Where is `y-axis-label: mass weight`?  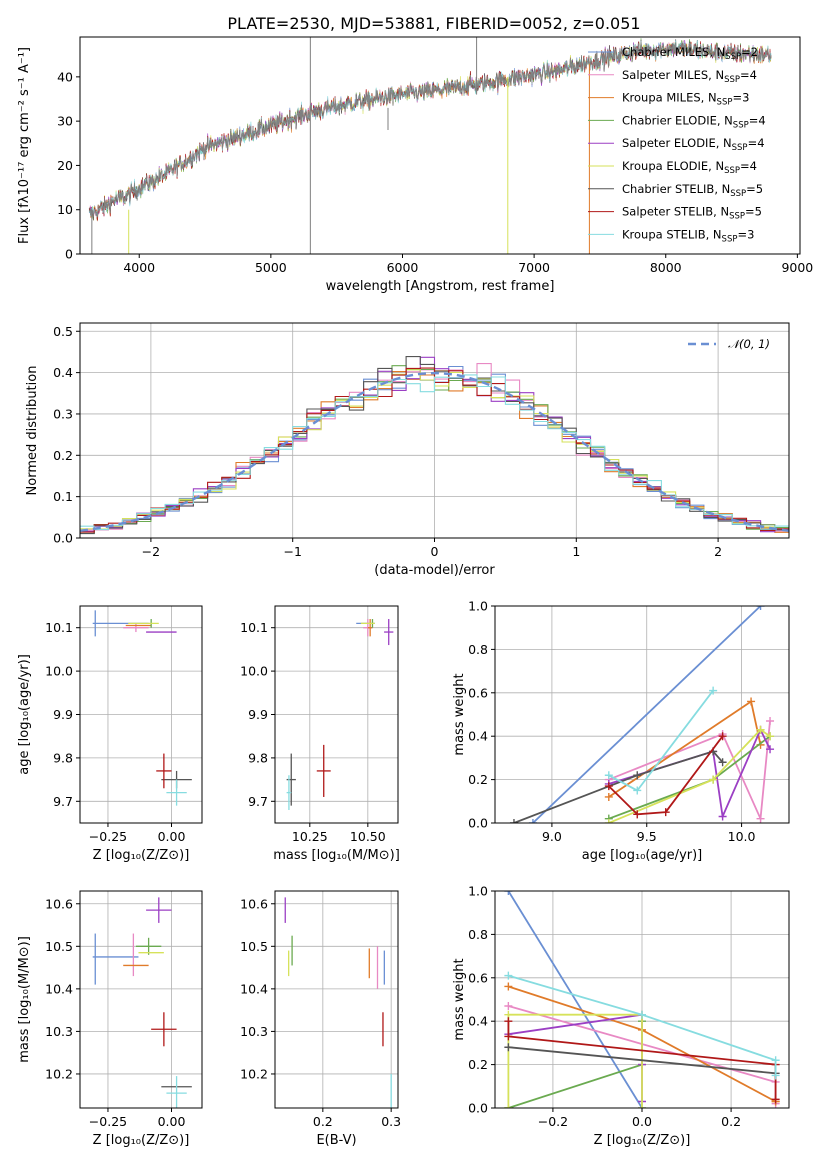 y-axis-label: mass weight is located at coordinates (459, 999).